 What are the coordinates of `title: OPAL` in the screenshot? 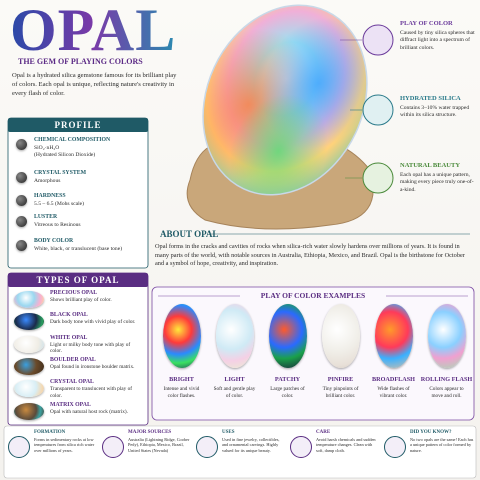 It's located at (93, 32).